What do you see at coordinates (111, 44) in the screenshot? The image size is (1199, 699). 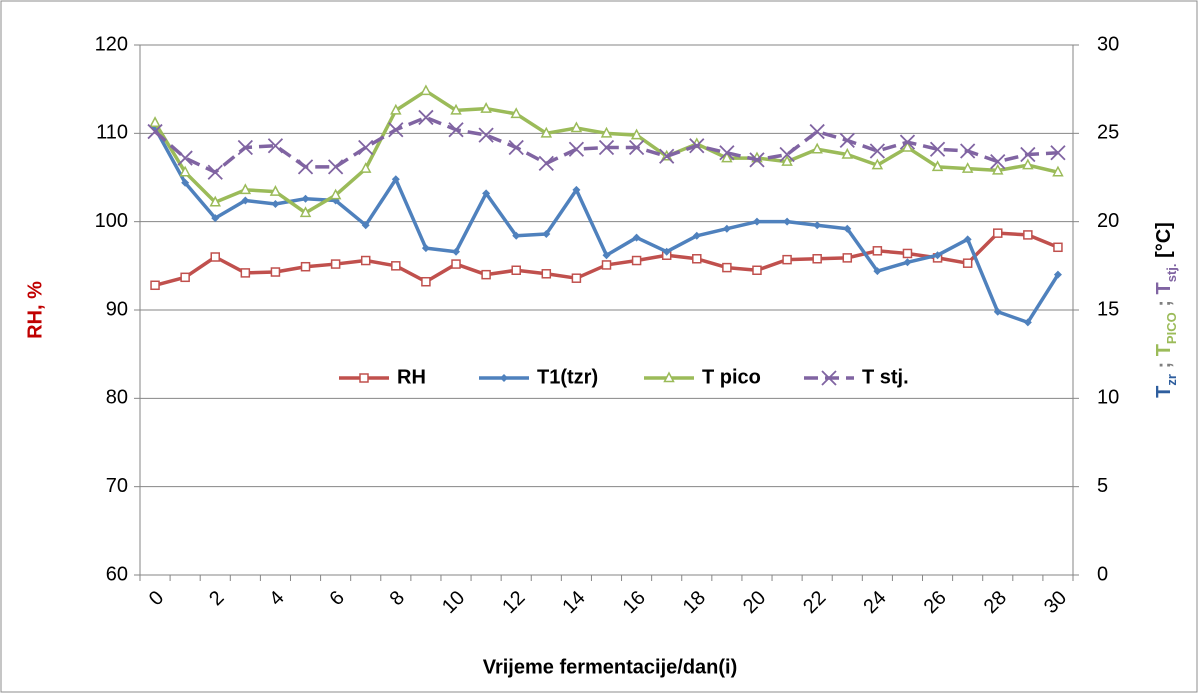 I see `y-tick-label: 120` at bounding box center [111, 44].